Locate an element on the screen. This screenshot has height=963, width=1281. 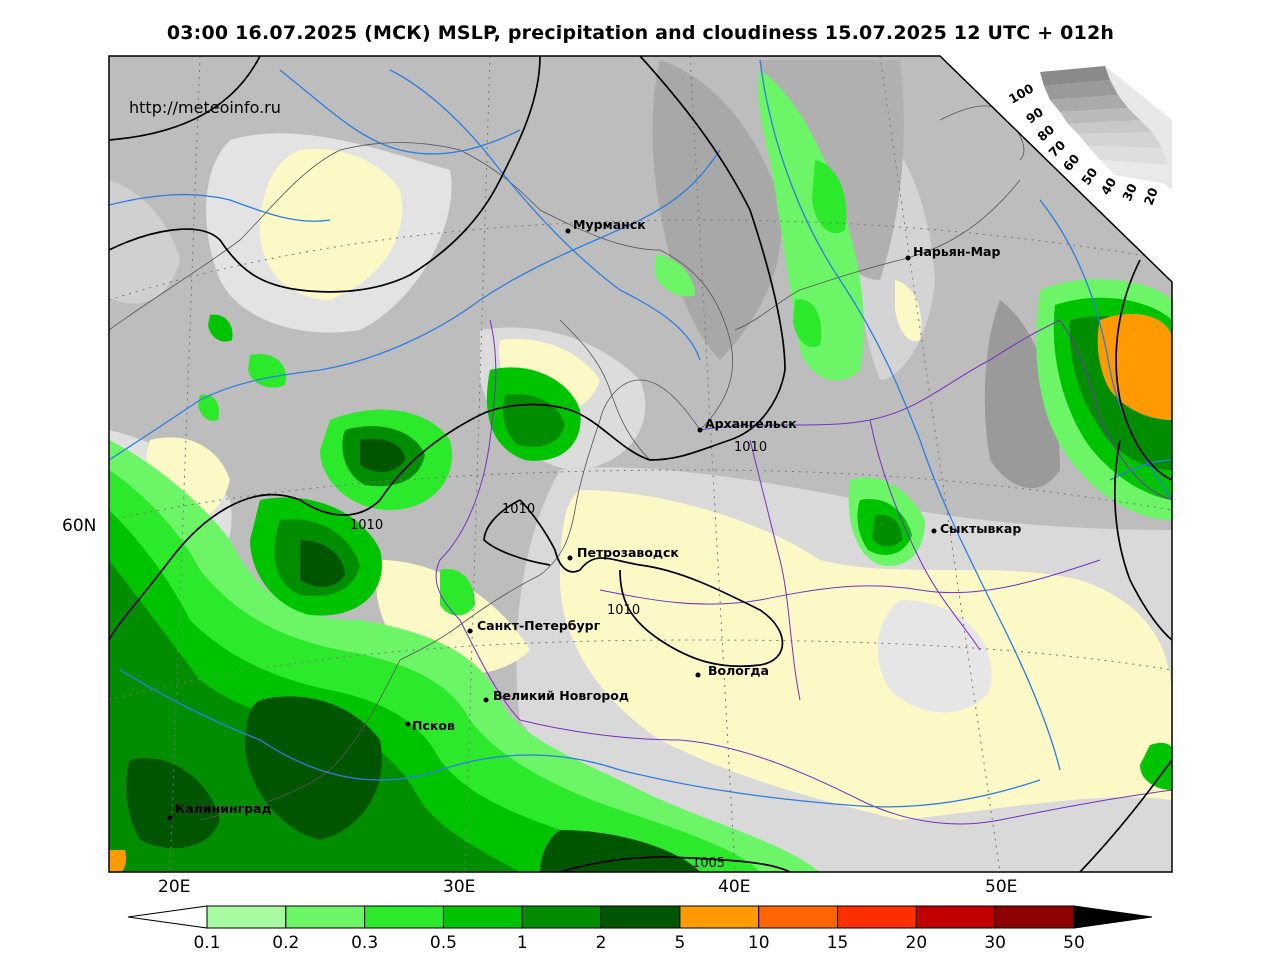
legend-label: 0.3 is located at coordinates (364, 943).